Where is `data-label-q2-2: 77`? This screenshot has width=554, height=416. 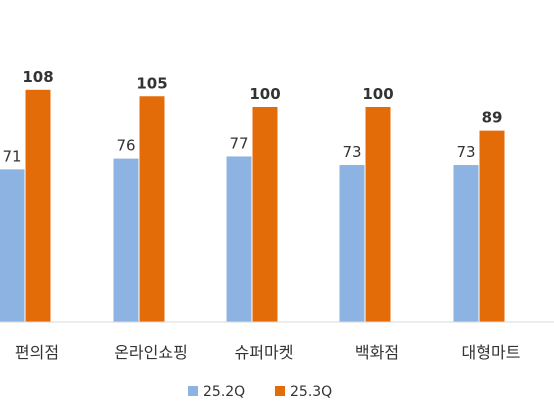
data-label-q2-2: 77 is located at coordinates (238, 143).